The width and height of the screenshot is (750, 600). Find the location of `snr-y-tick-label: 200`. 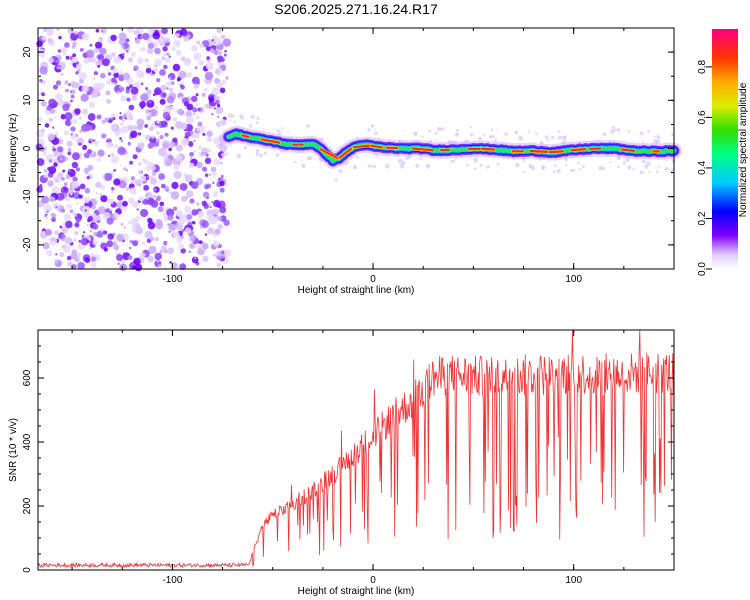

snr-y-tick-label: 200 is located at coordinates (27, 505).